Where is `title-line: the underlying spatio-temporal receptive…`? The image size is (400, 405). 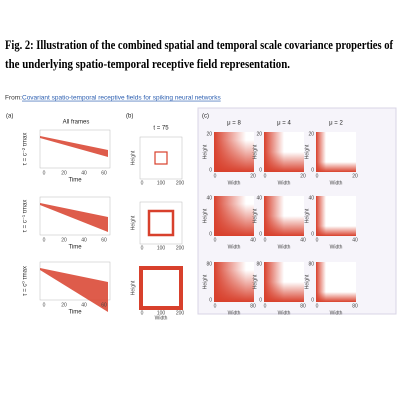 title-line: the underlying spatio-temporal receptive… is located at coordinates (147, 63).